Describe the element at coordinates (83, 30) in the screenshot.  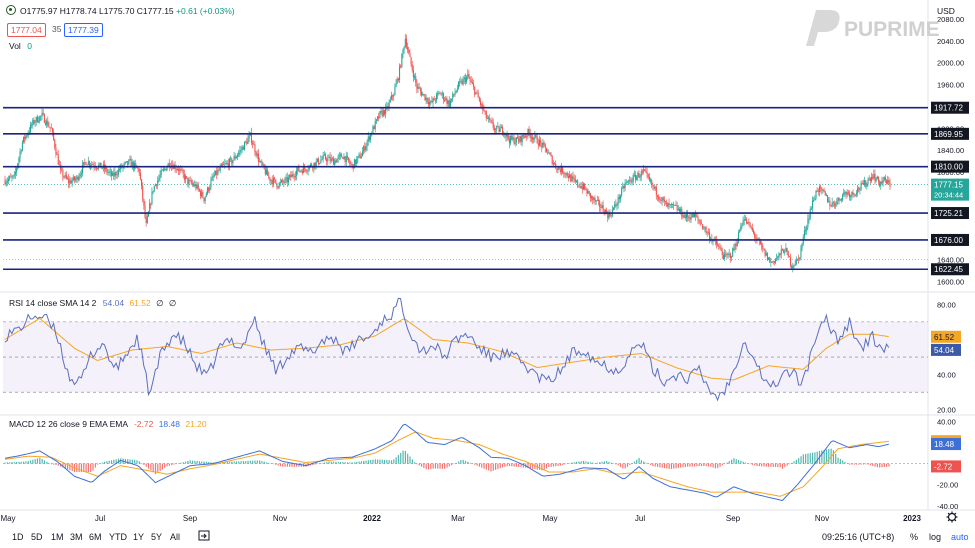
I see `ask-price-box: 1777.39` at that location.